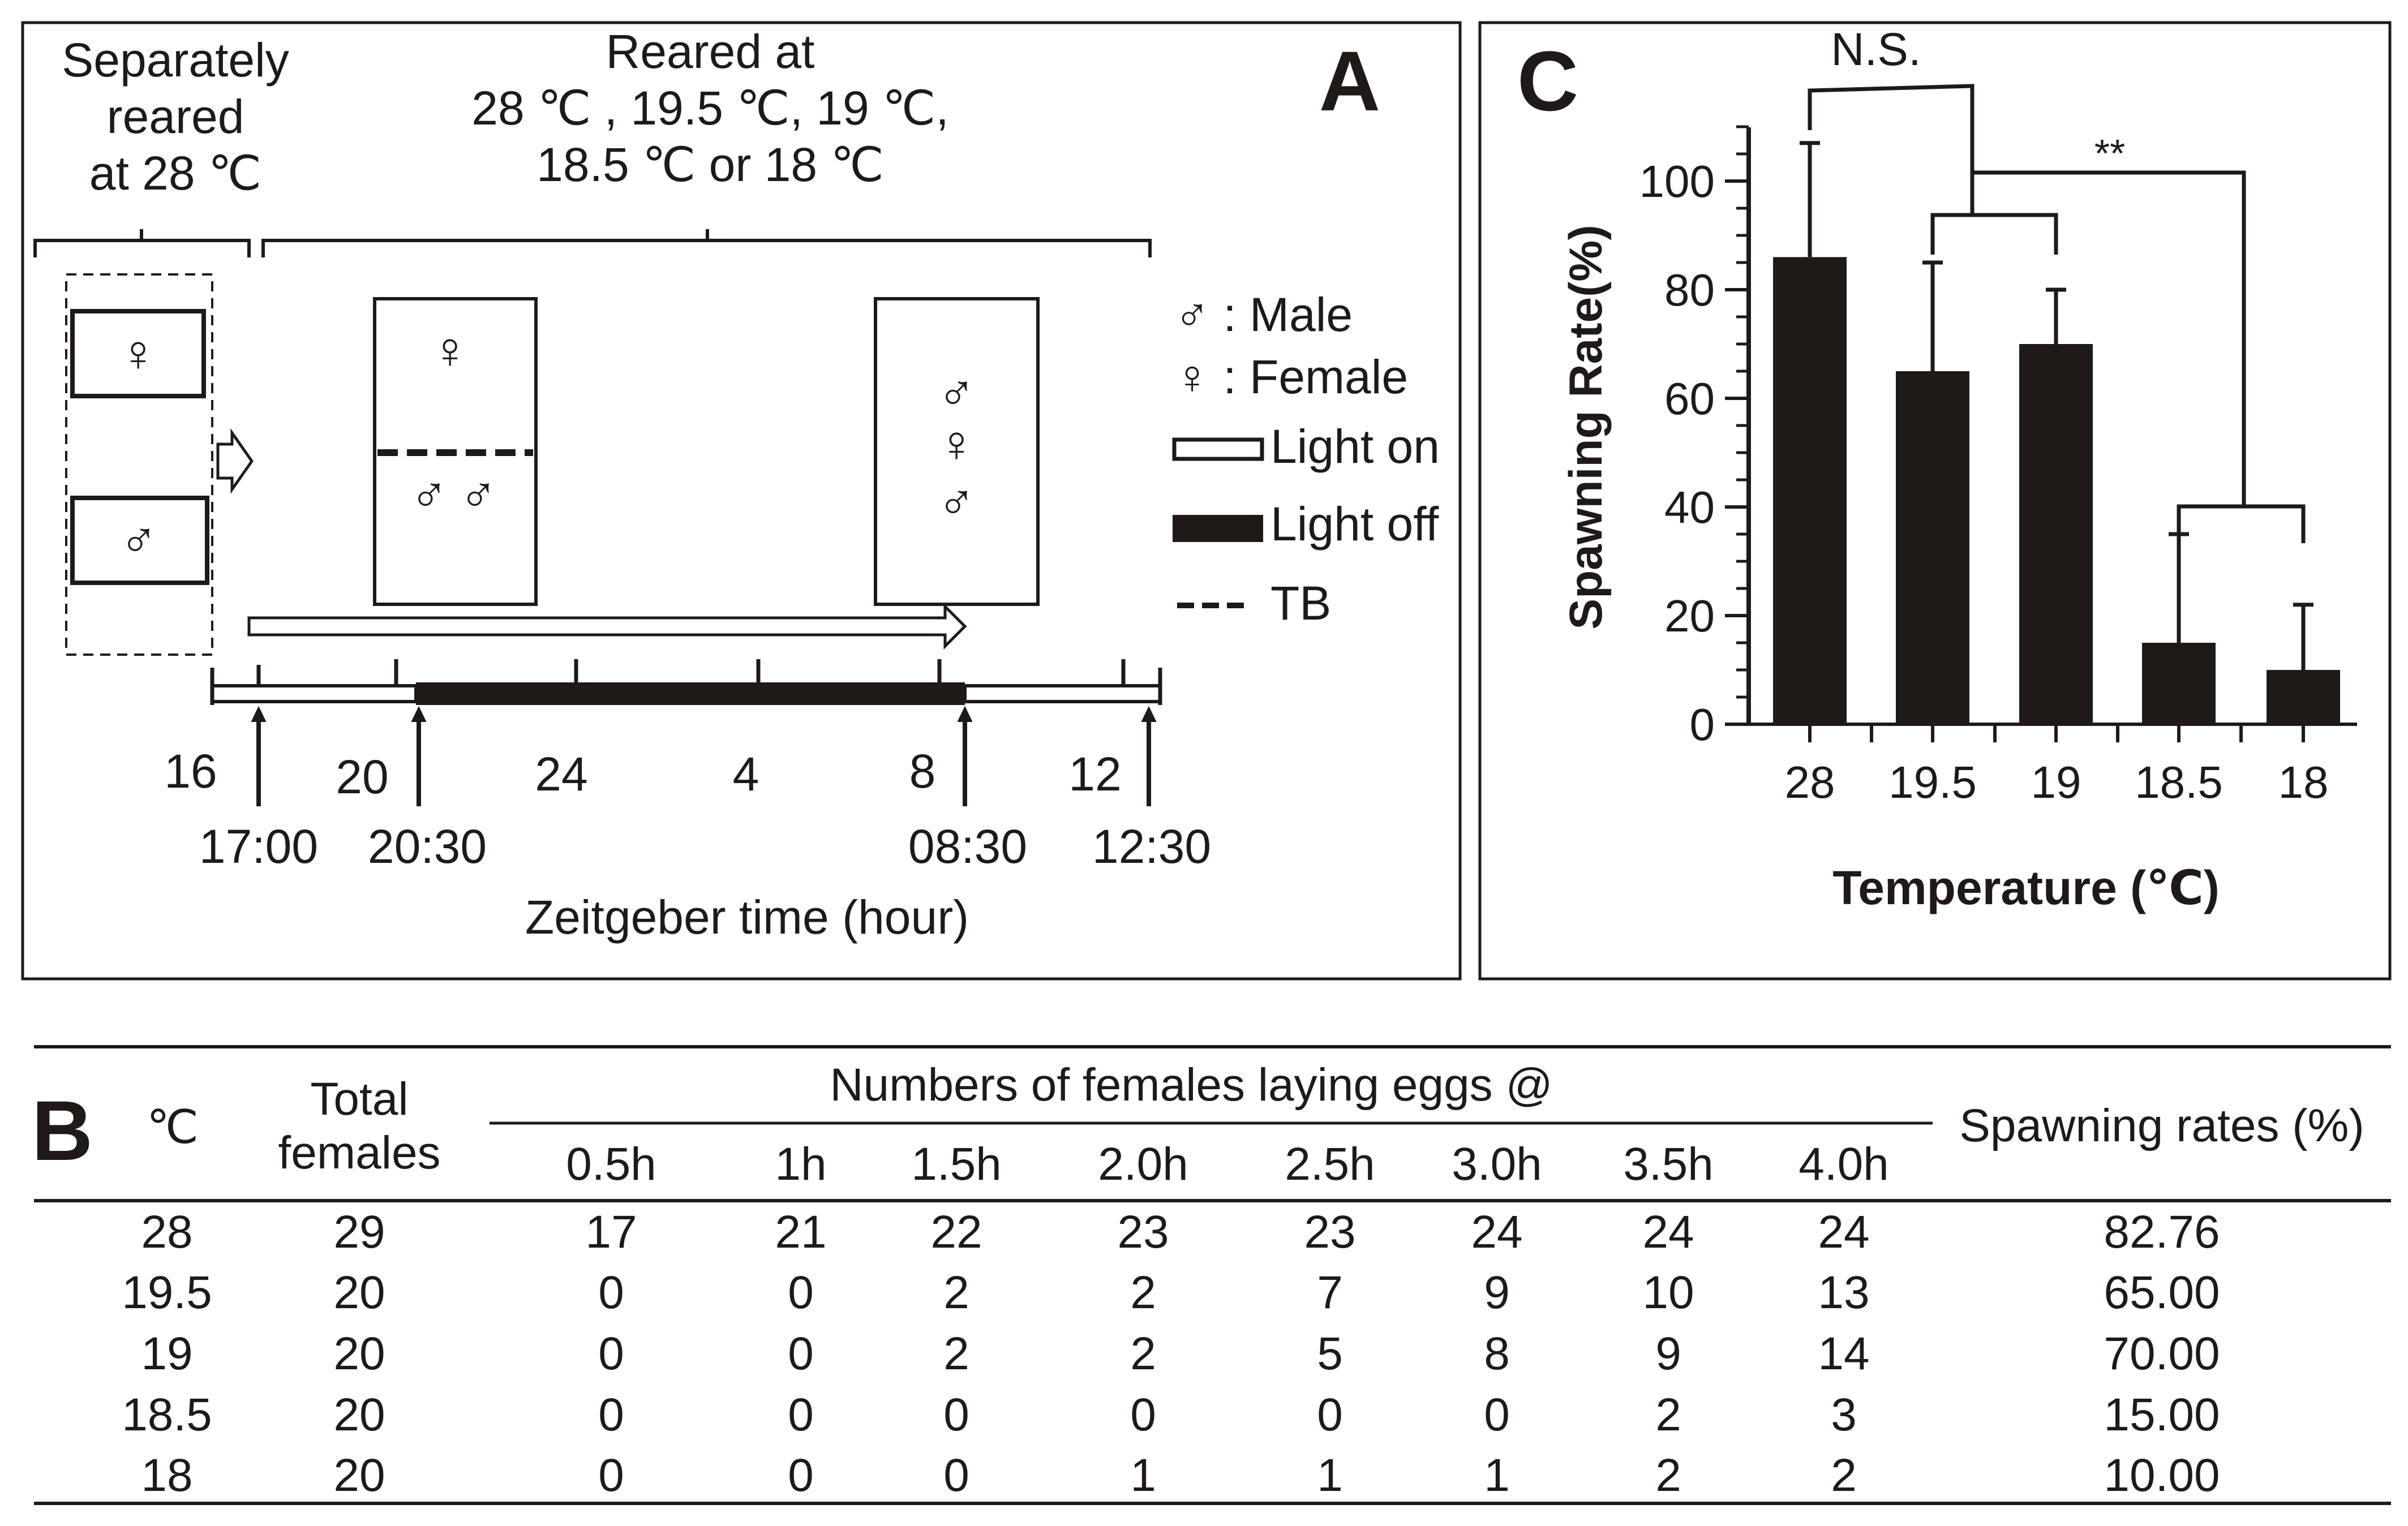 The height and width of the screenshot is (1526, 2408). What do you see at coordinates (427, 846) in the screenshot?
I see `clock-time-2030: 20:30` at bounding box center [427, 846].